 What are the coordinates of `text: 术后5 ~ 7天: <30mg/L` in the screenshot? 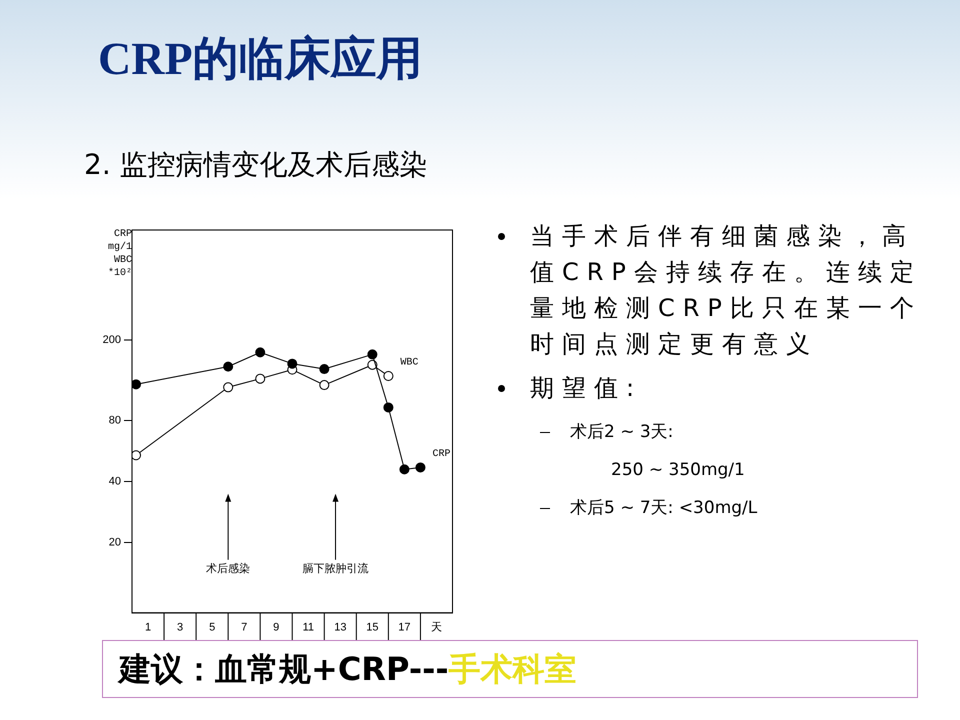 It's located at (664, 508).